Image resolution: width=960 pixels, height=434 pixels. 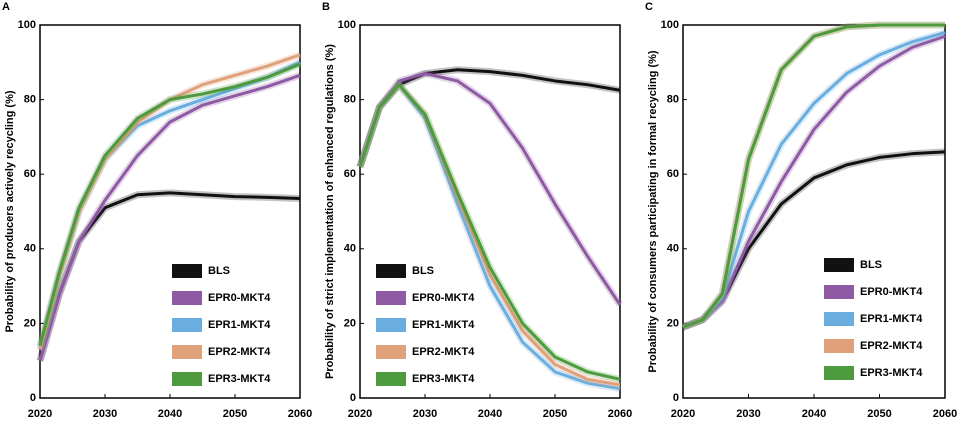 I want to click on panel-label: C, so click(x=649, y=7).